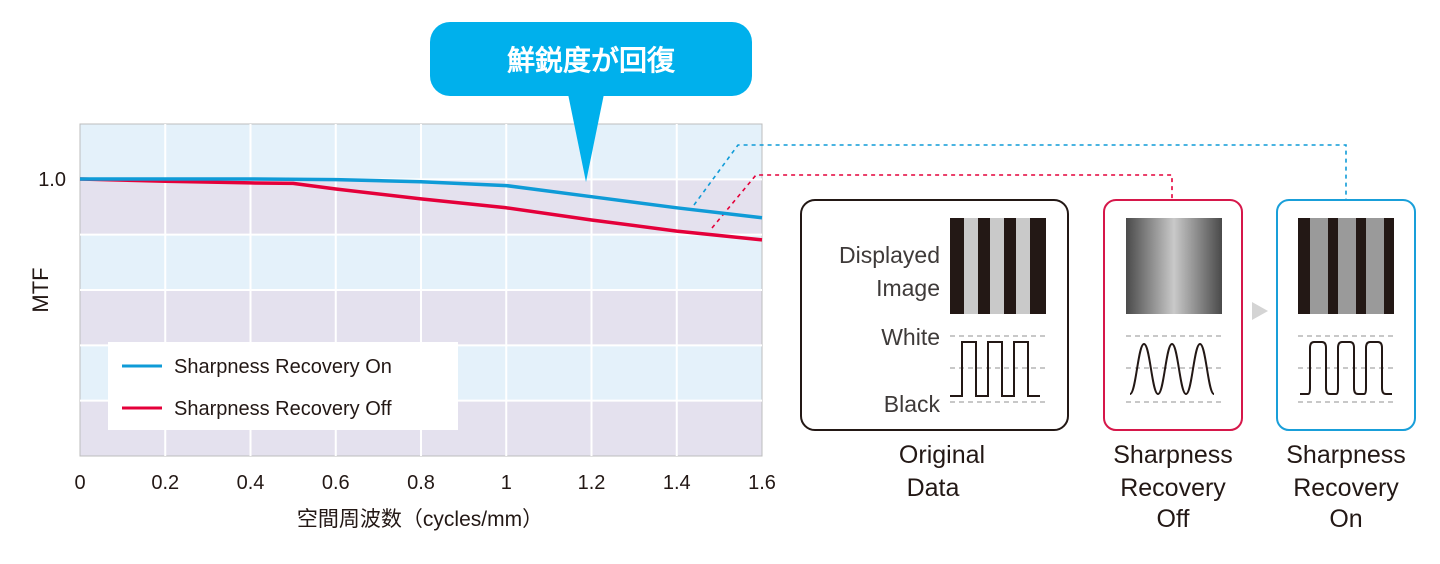  Describe the element at coordinates (251, 483) in the screenshot. I see `x-tick-label-2: 0.4` at that location.